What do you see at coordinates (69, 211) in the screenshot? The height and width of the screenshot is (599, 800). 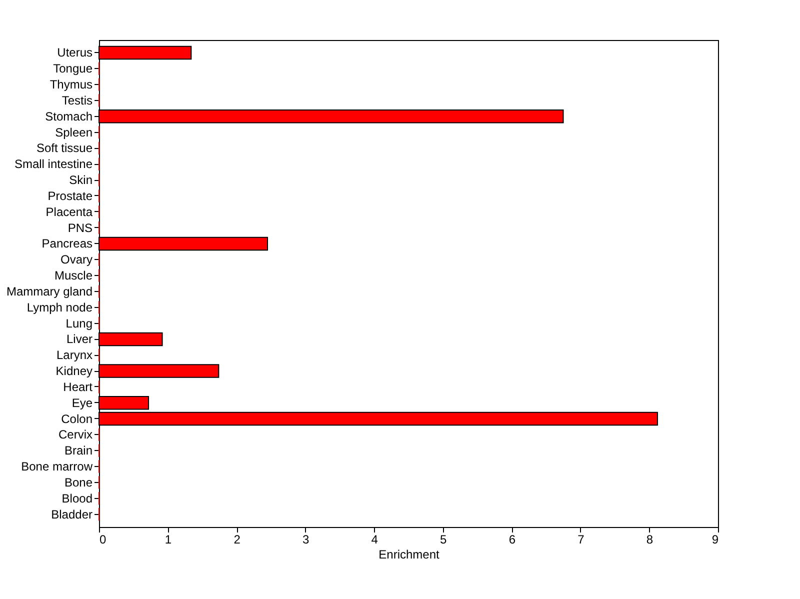 I see `y-tick-label: Placenta` at bounding box center [69, 211].